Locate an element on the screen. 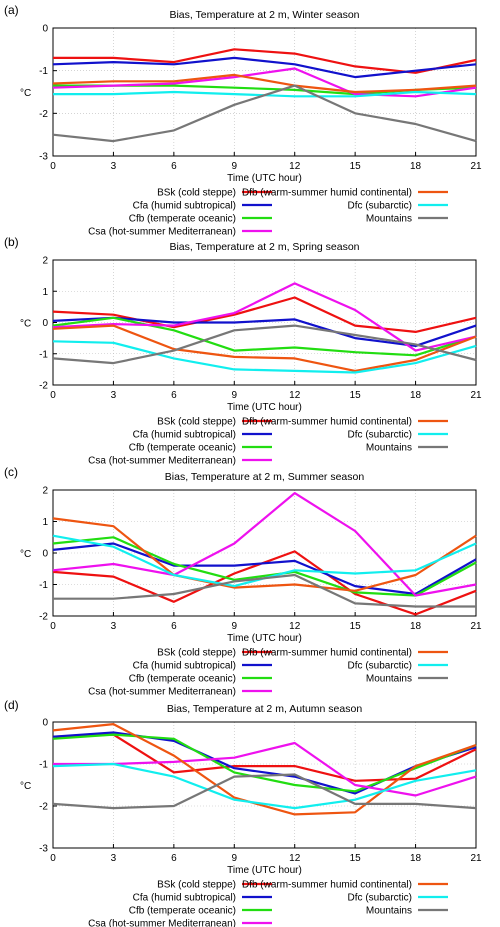  chart-title: Bias, Temperature at 2 m, Winter season is located at coordinates (264, 15).